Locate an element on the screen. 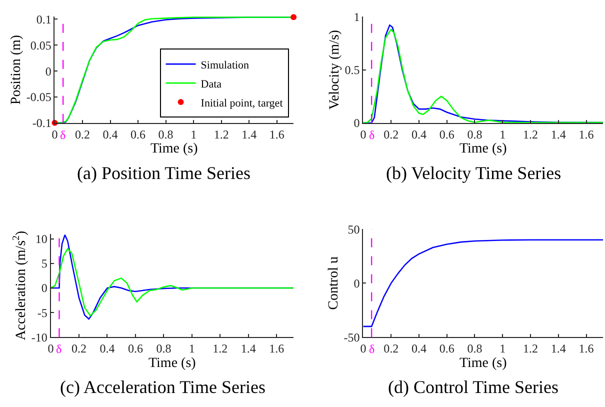 The height and width of the screenshot is (407, 605). y-tick-label: -50 is located at coordinates (352, 337).